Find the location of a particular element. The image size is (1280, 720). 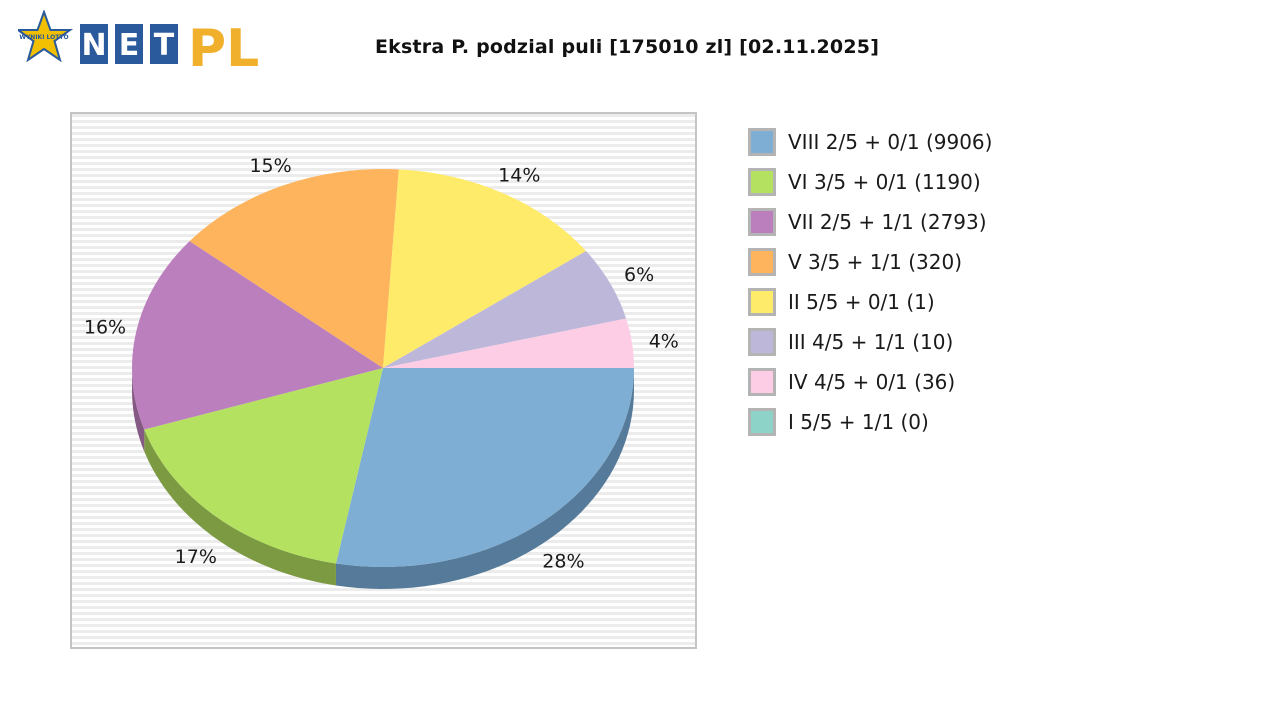

star-icon is located at coordinates (46, 36).